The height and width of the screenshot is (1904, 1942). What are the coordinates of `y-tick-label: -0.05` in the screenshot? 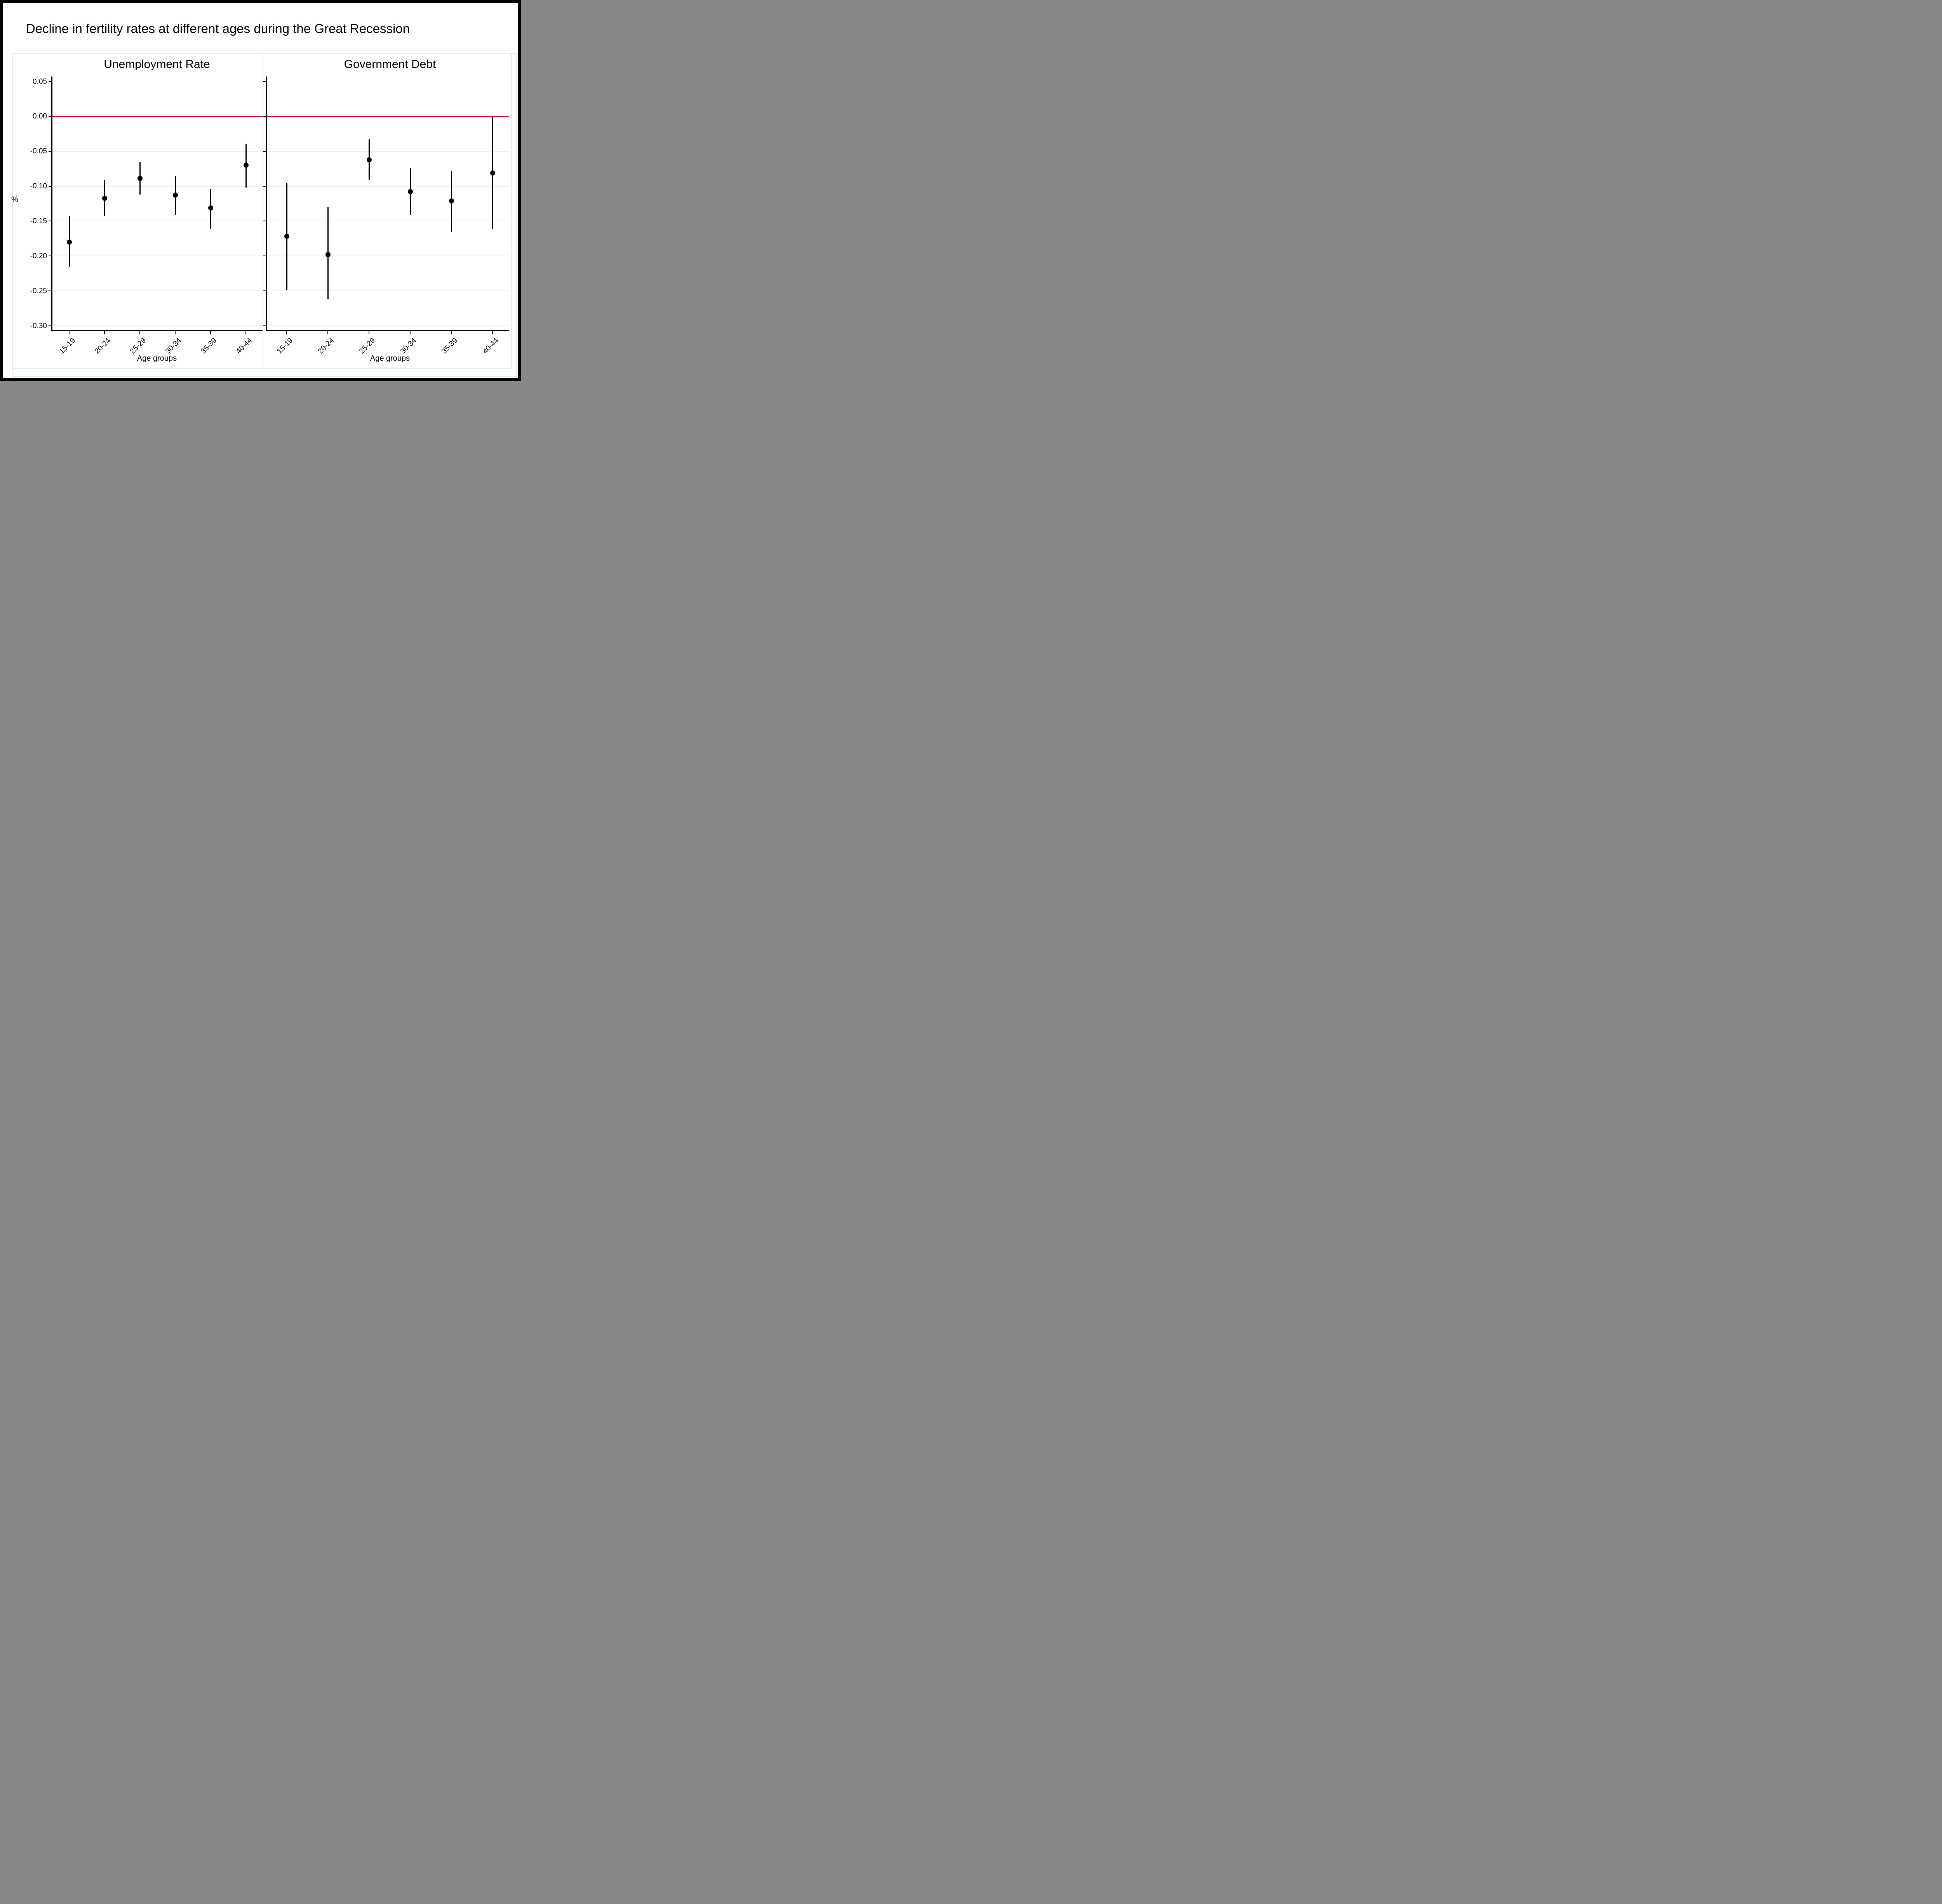 It's located at (38, 151).